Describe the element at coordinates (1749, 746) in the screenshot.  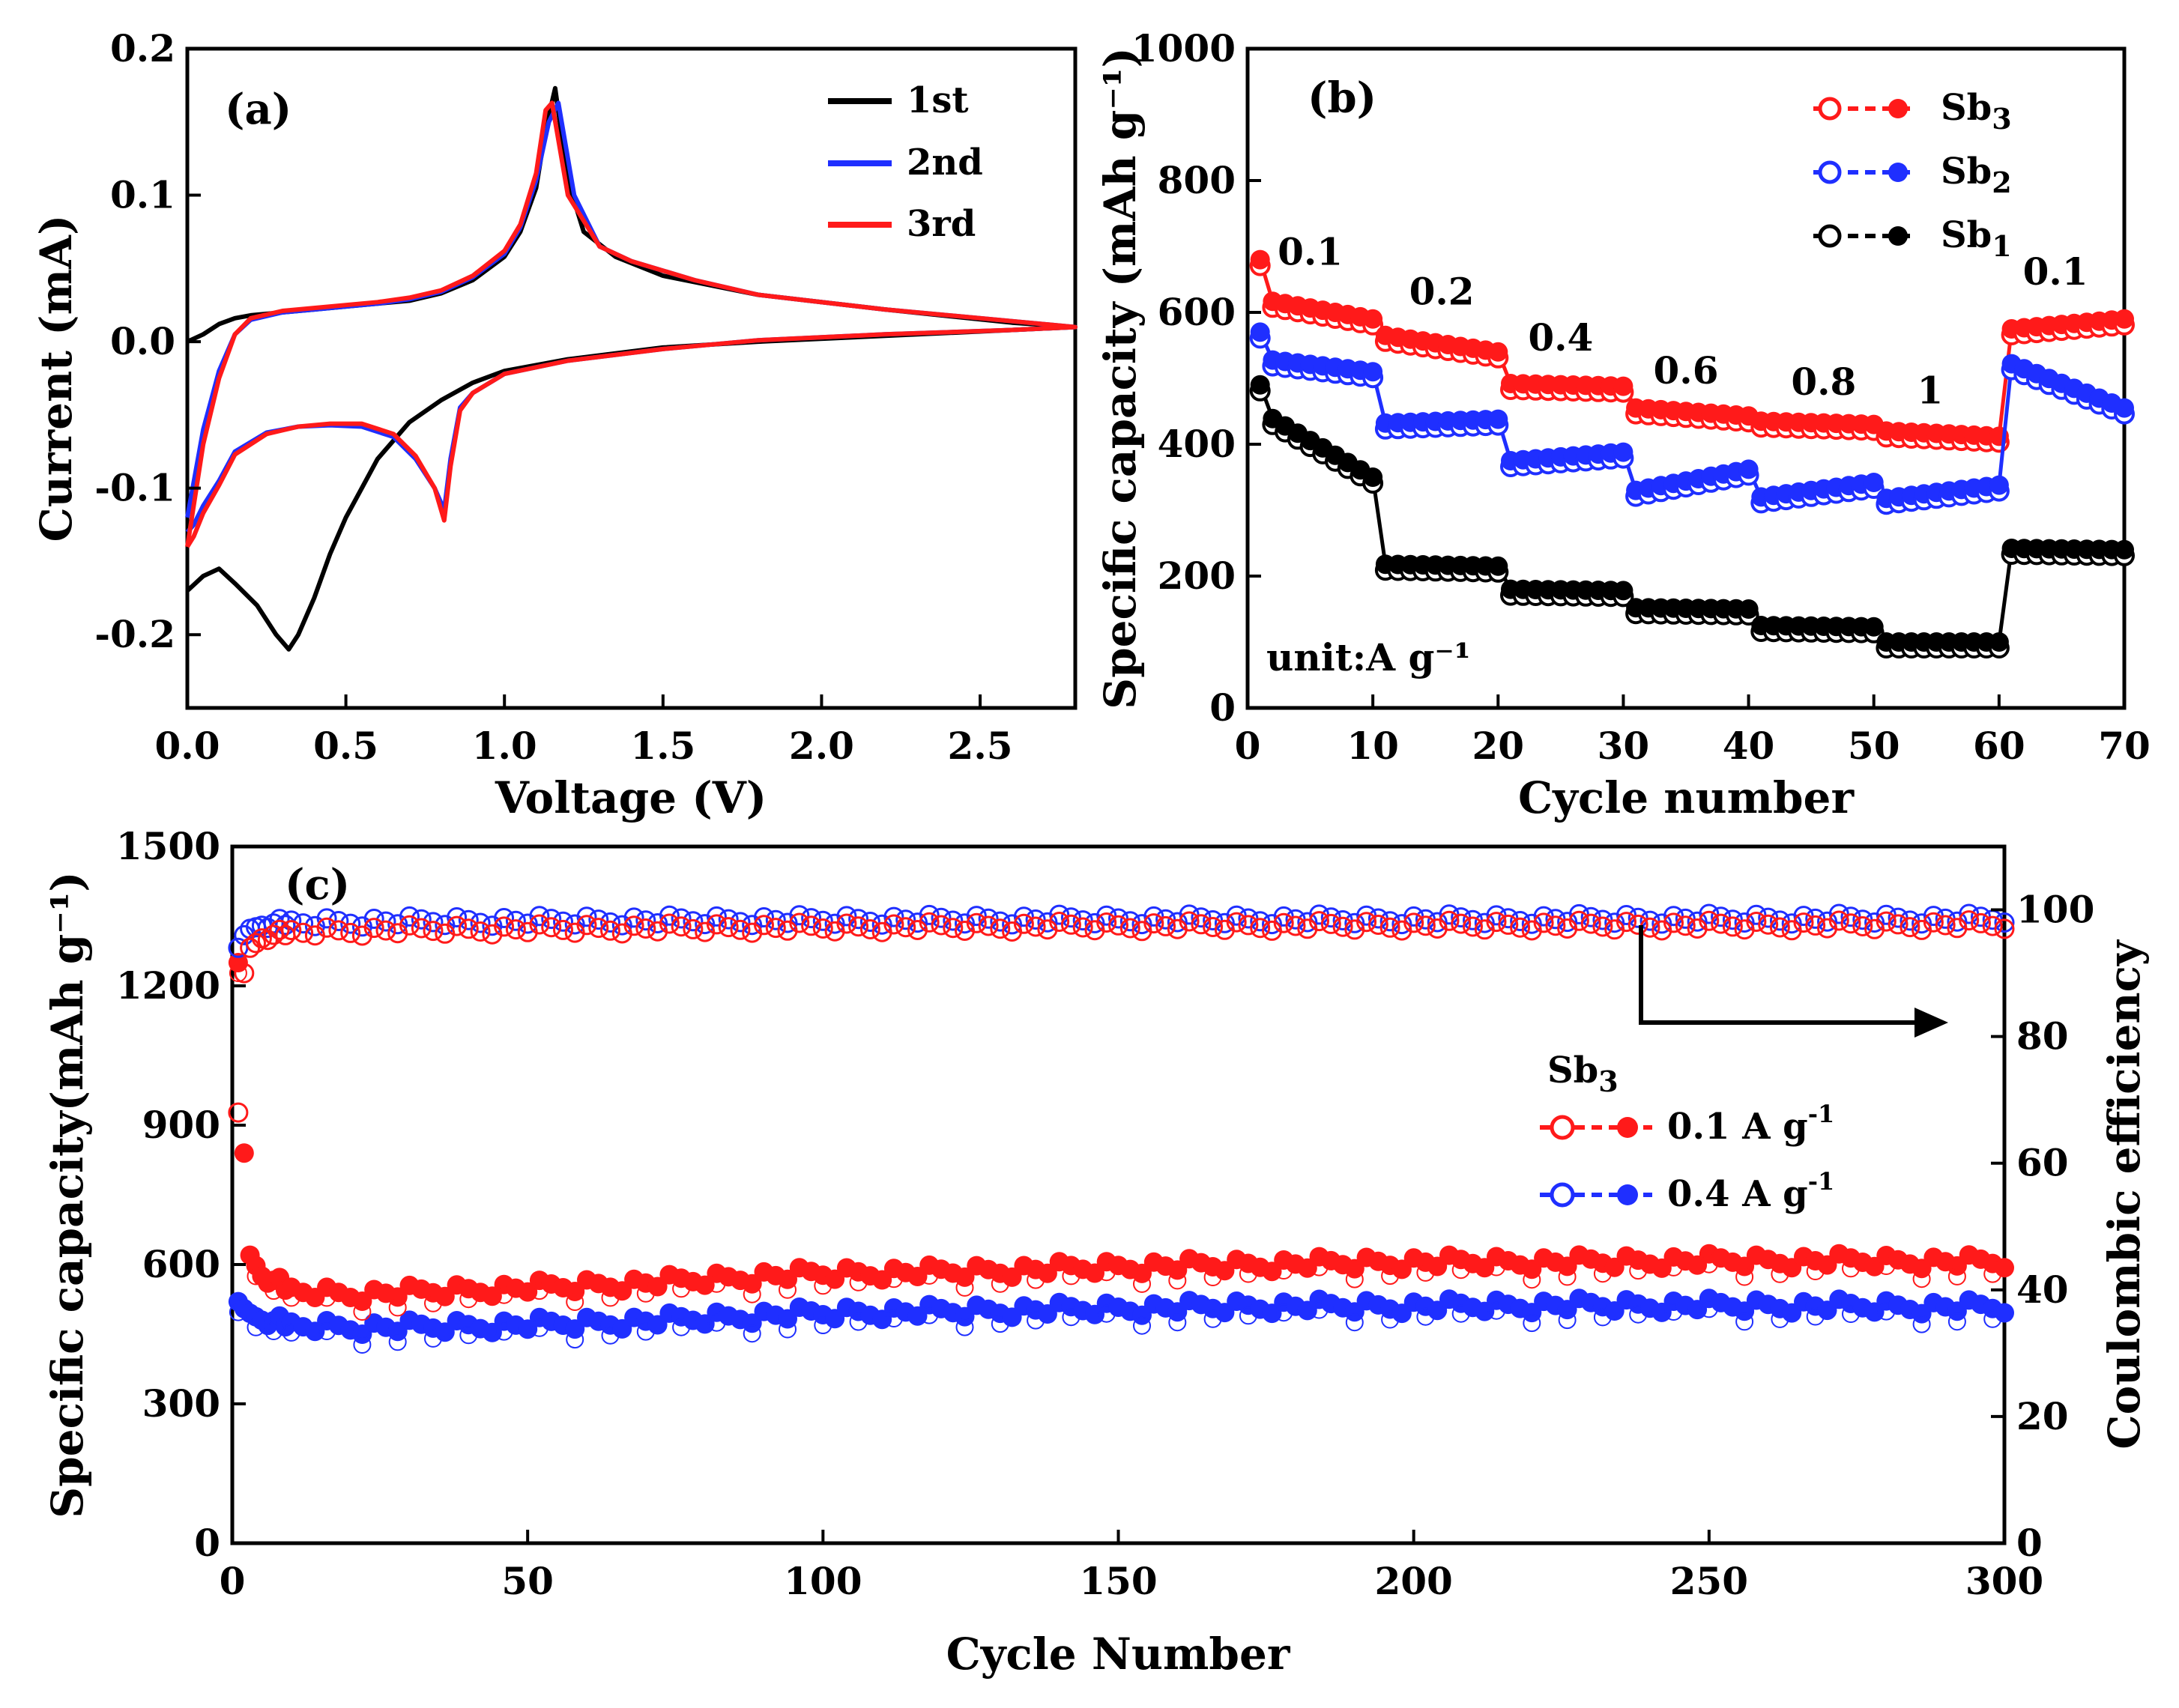
I see `panel-b-x-tick-label: 40` at that location.